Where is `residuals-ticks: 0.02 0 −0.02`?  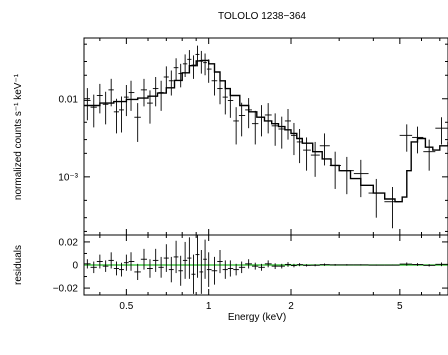
residuals-ticks: 0.02 0 −0.02 is located at coordinates (250, 266).